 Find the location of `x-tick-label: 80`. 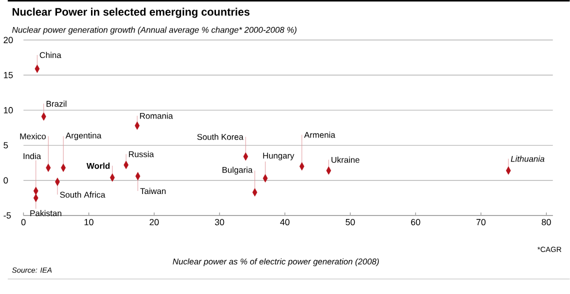

x-tick-label: 80 is located at coordinates (546, 222).